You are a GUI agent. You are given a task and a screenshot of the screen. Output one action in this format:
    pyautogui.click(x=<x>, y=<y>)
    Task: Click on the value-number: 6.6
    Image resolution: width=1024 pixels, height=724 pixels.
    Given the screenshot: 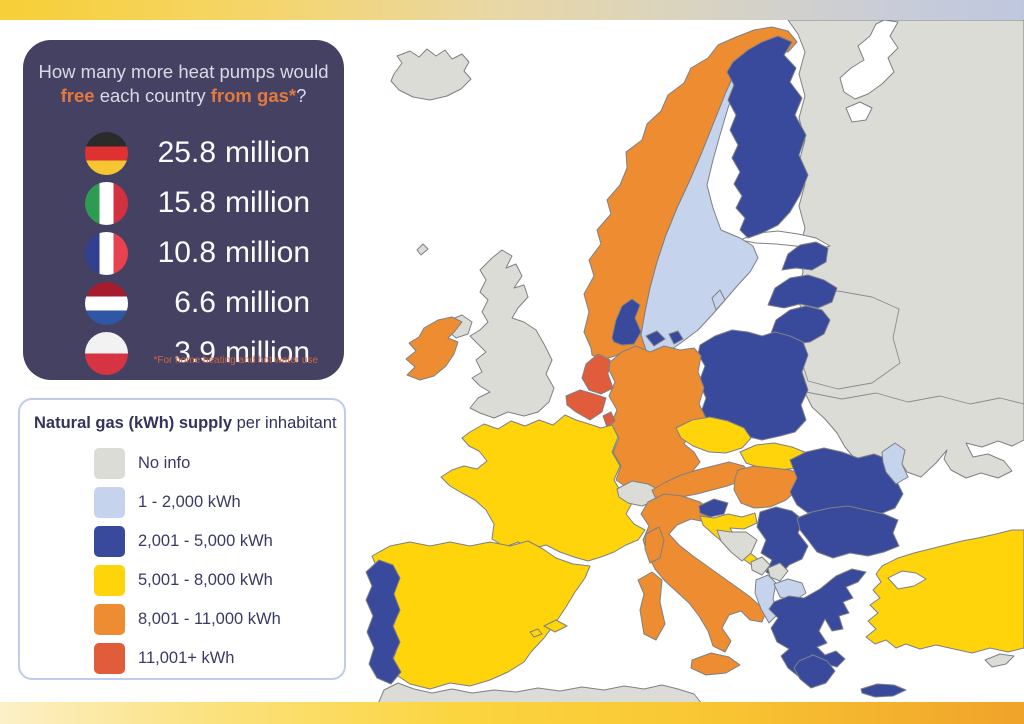 What is the action you would take?
    pyautogui.click(x=195, y=302)
    